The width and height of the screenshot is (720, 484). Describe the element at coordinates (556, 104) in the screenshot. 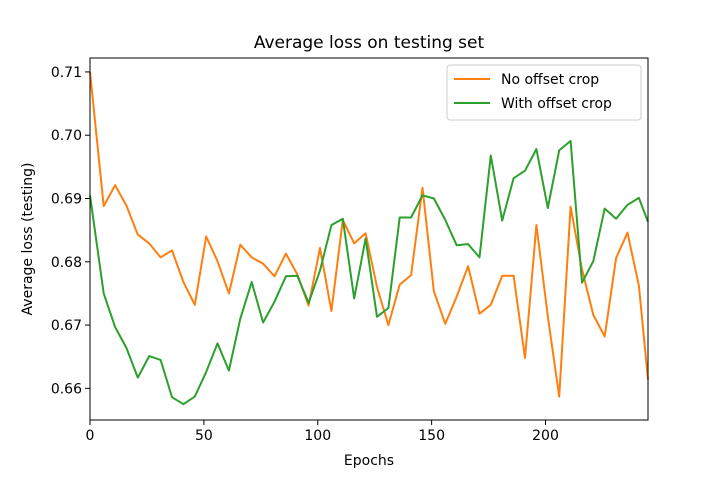

I see `legend-label-with-offset-crop: With offset crop` at that location.